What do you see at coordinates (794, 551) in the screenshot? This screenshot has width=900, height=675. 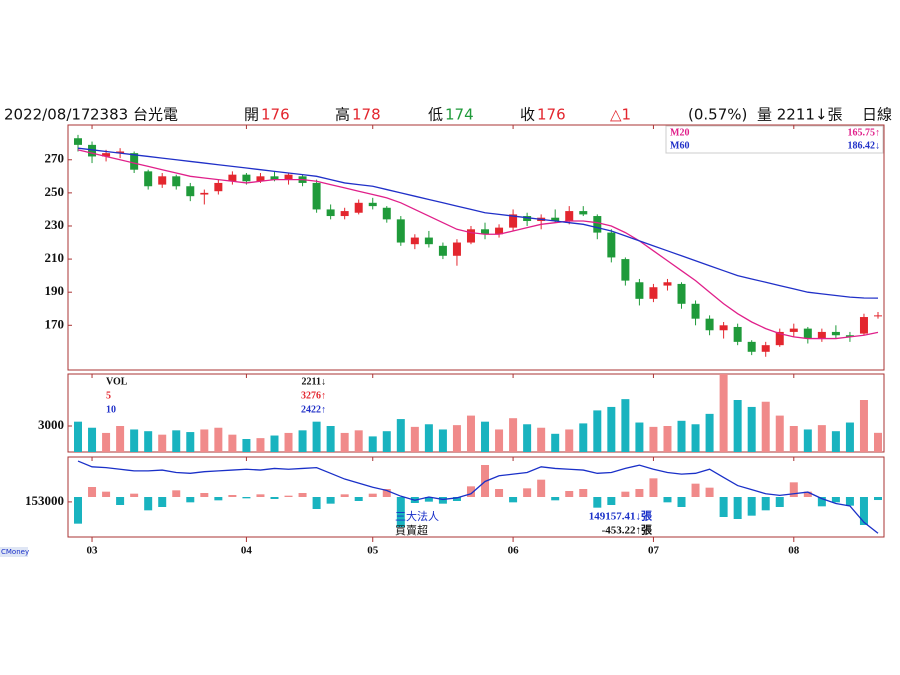 I see `x-tick-label: 08` at bounding box center [794, 551].